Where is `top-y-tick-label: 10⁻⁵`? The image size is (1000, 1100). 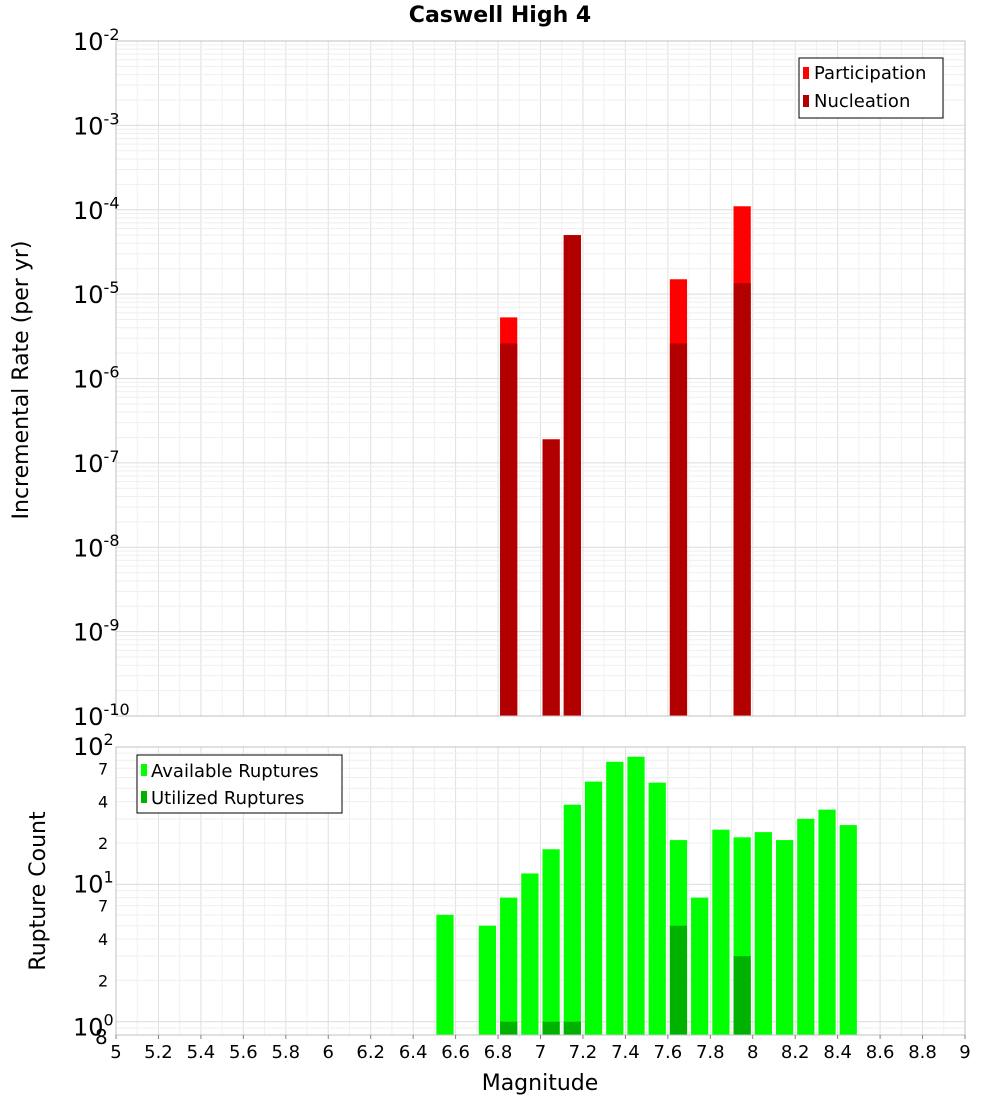
top-y-tick-label: 10⁻⁵ is located at coordinates (96, 293).